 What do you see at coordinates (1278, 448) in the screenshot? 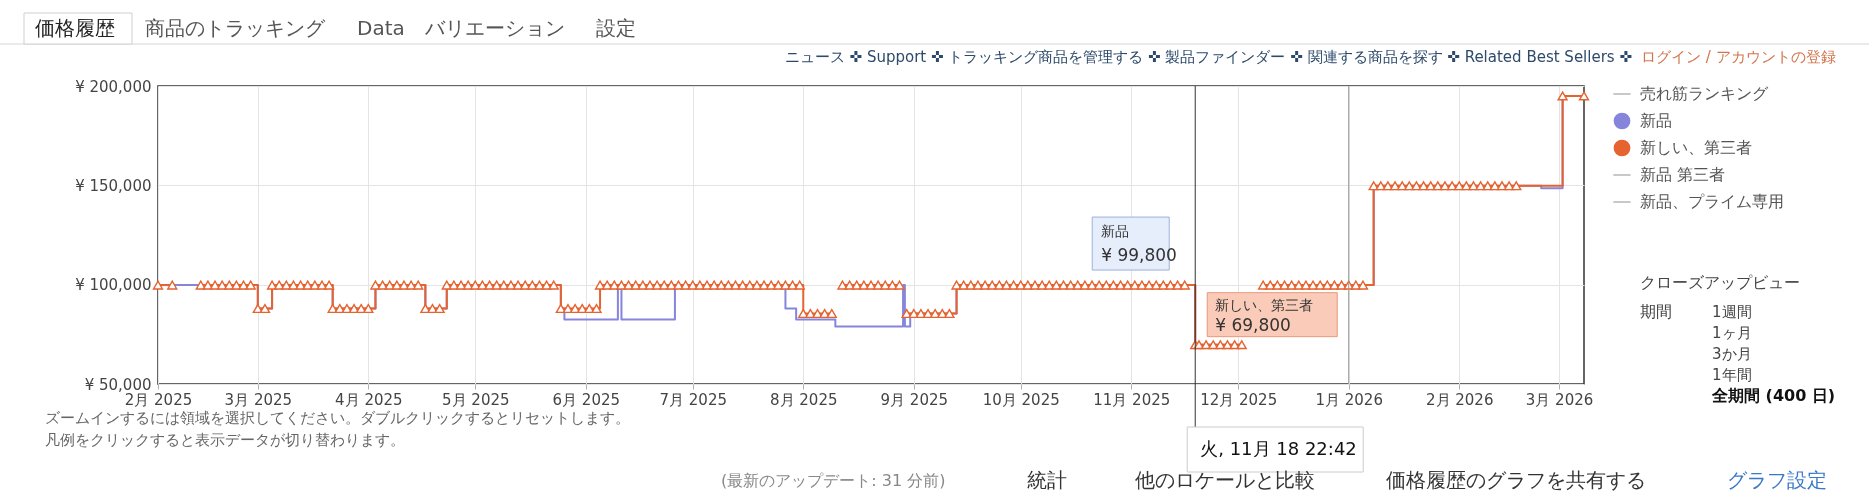
I see `ref-line-label: 火, 11月 18 22:42` at bounding box center [1278, 448].